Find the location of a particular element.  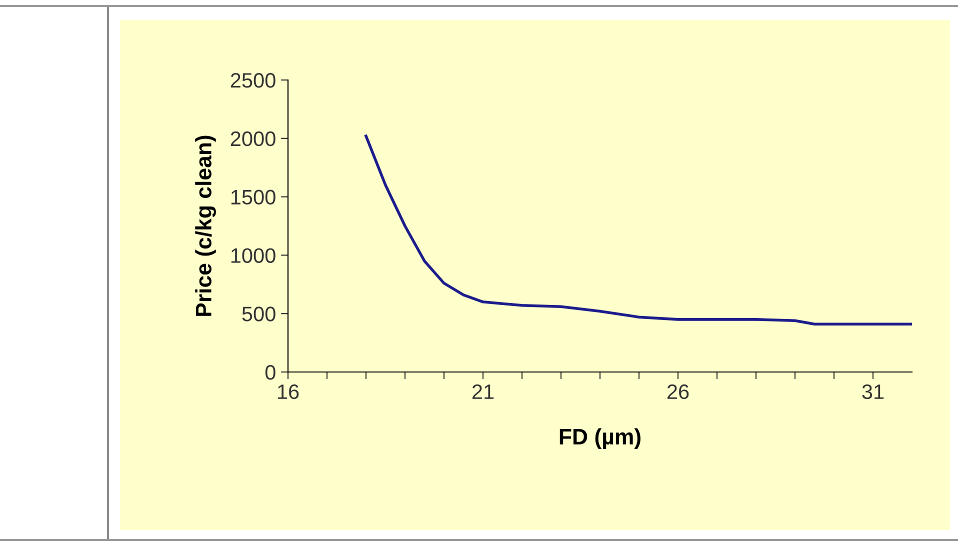

y-tick-label: 1500 is located at coordinates (253, 197).